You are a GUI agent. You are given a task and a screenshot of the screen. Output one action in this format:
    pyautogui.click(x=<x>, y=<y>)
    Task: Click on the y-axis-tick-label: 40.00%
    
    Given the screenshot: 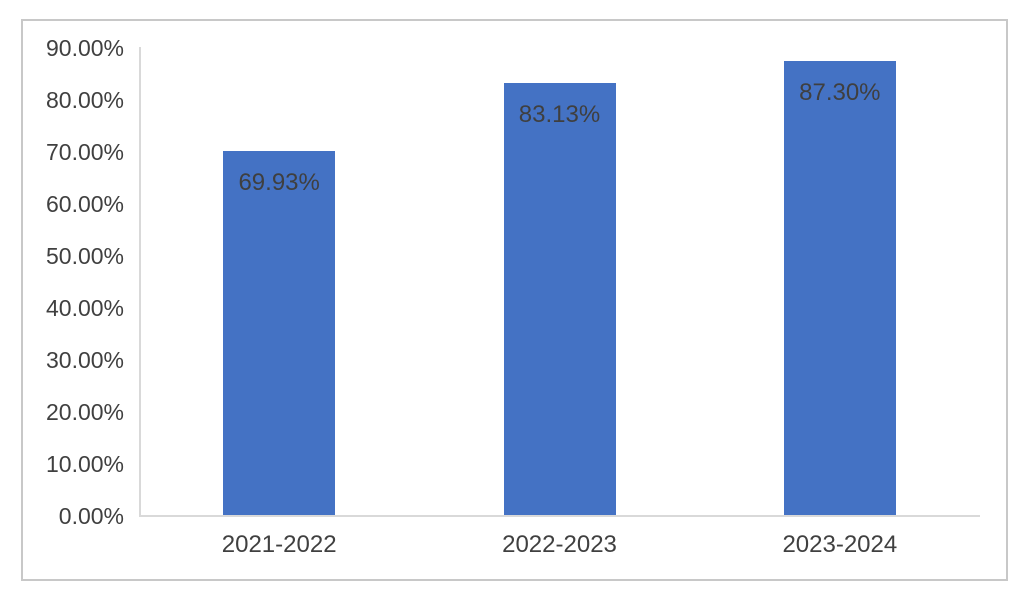 What is the action you would take?
    pyautogui.click(x=84, y=308)
    